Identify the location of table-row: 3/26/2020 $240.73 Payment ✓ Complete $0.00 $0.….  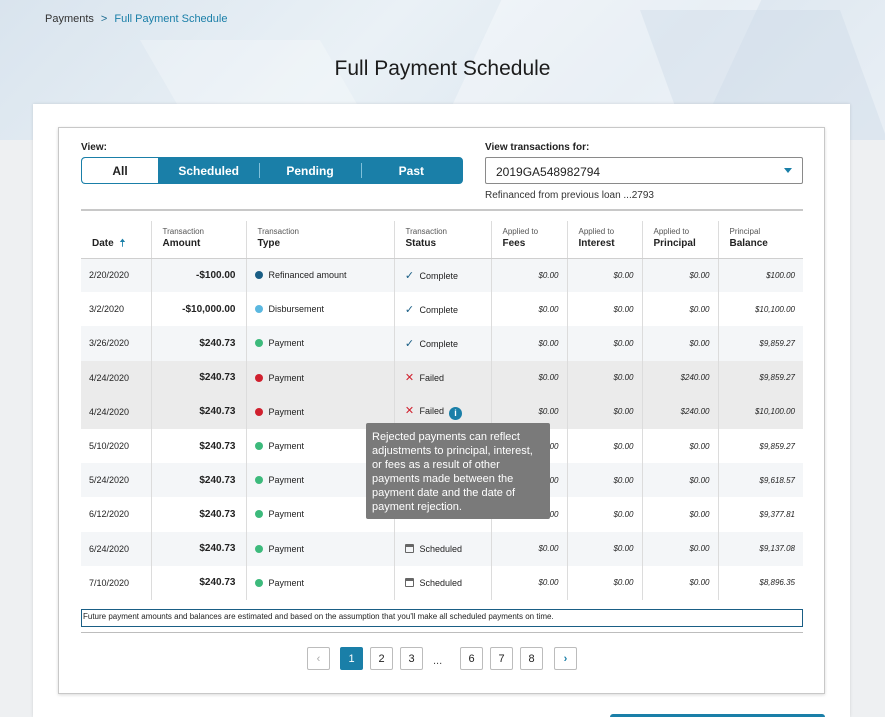
(442, 343).